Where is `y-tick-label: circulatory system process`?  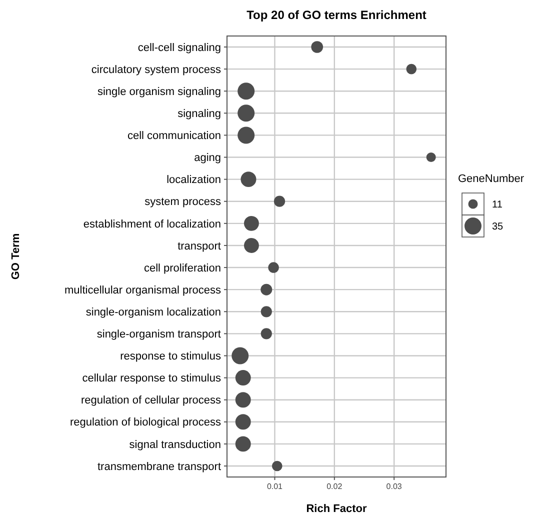 y-tick-label: circulatory system process is located at coordinates (156, 70).